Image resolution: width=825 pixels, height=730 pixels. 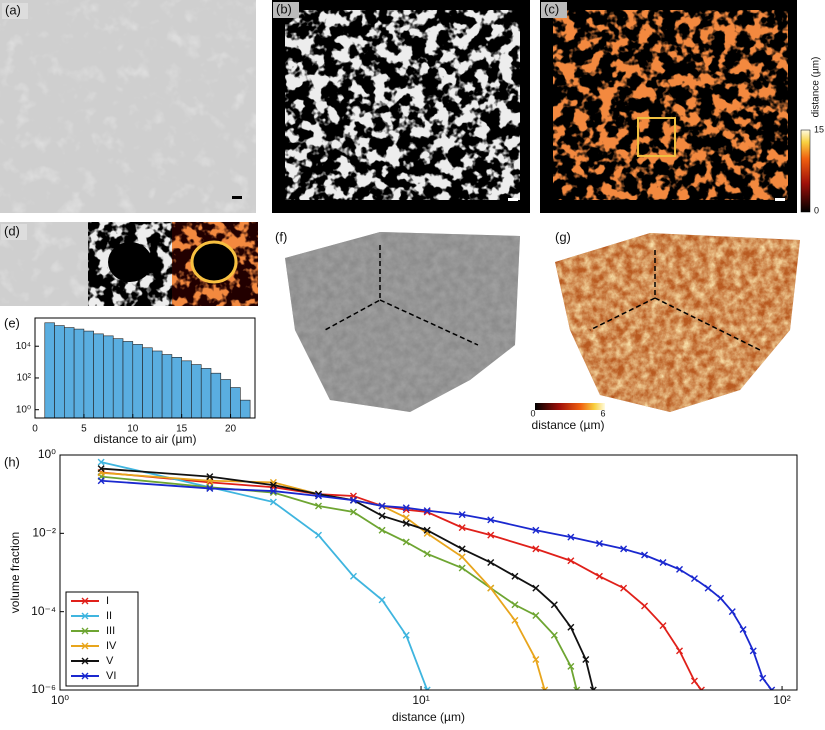 I want to click on x-tick-label: 10¹, so click(x=420, y=700).